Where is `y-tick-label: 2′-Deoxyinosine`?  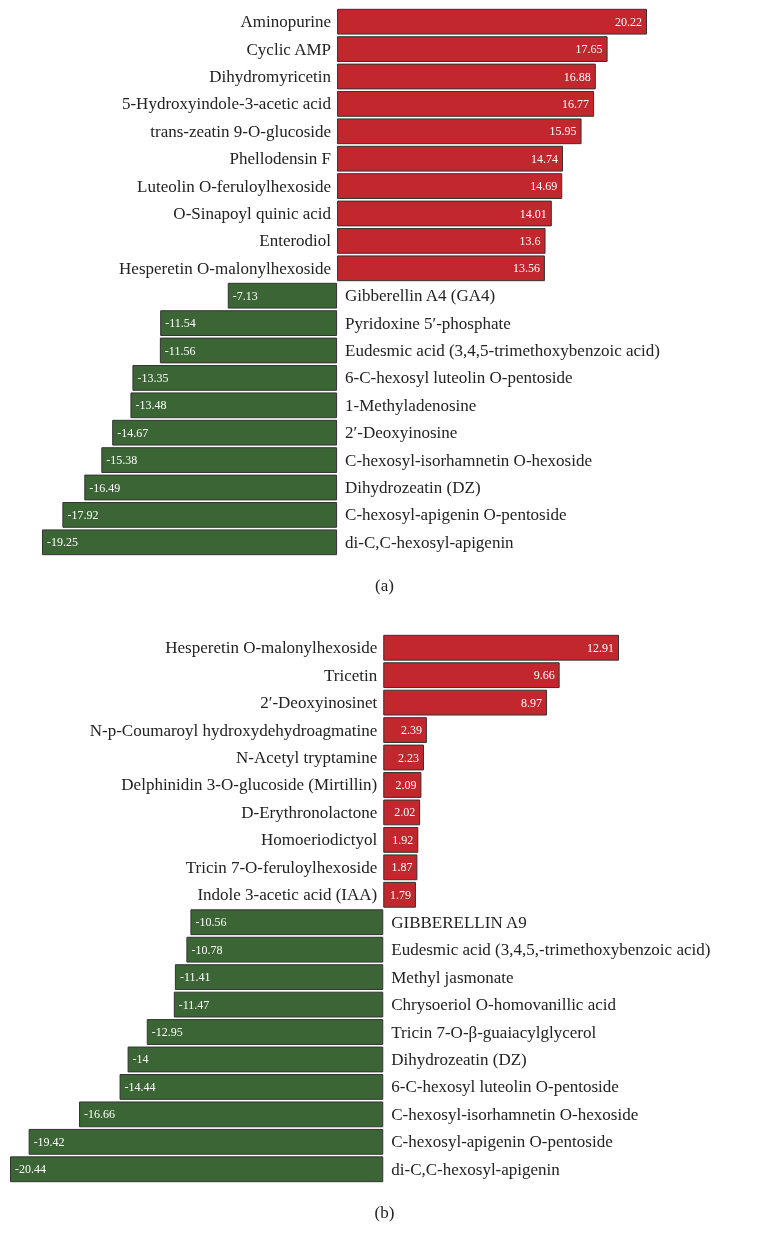
y-tick-label: 2′-Deoxyinosine is located at coordinates (401, 433).